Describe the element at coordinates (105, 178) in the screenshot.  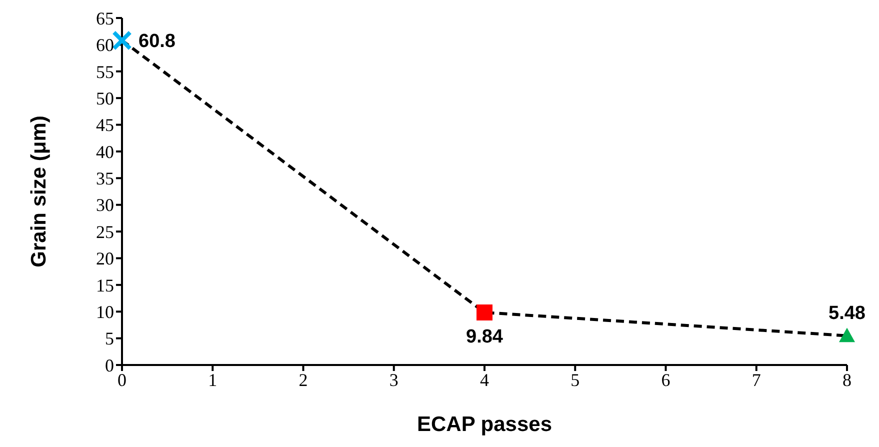
I see `y-tick-label: 35` at that location.